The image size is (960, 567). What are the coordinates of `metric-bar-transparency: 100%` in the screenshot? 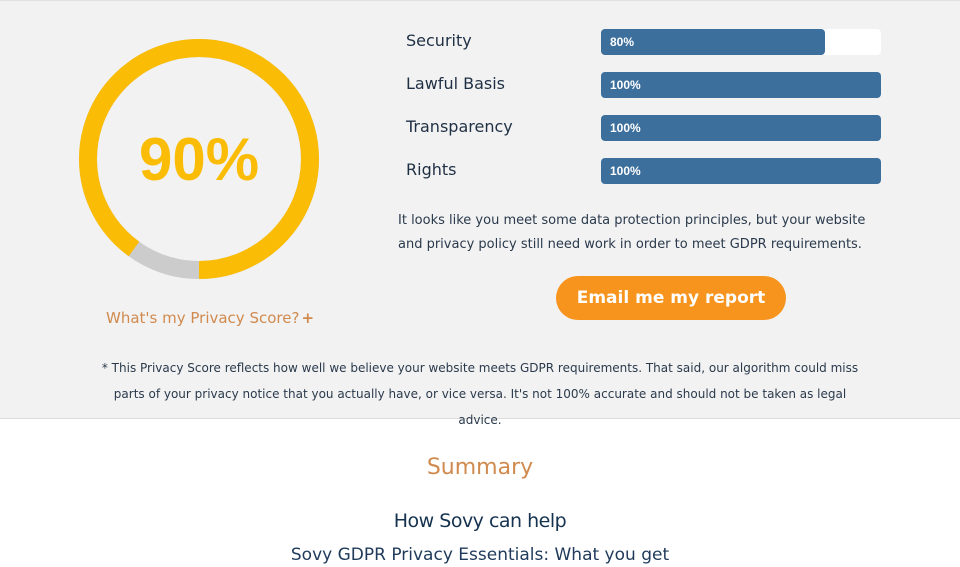 It's located at (741, 128).